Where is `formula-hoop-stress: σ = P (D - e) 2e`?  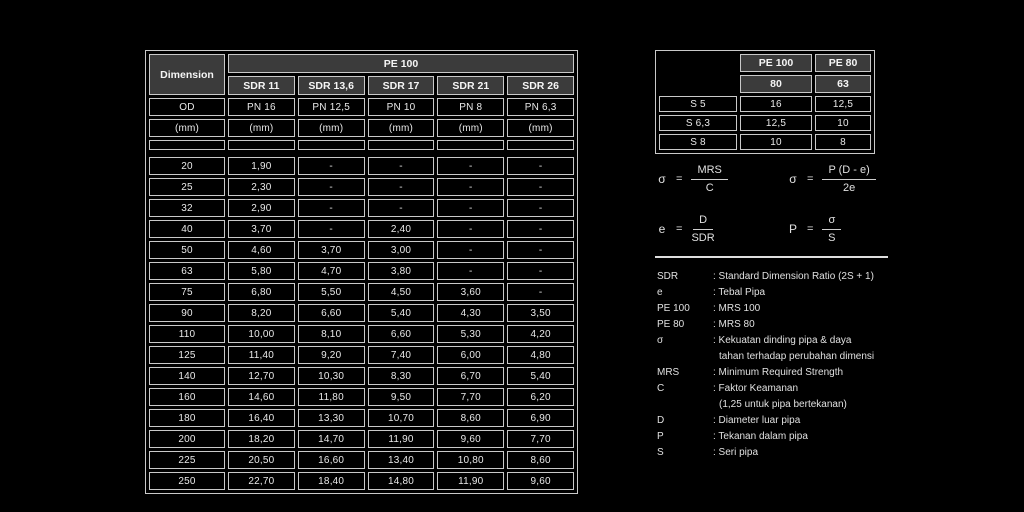 formula-hoop-stress: σ = P (D - e) 2e is located at coordinates (841, 179).